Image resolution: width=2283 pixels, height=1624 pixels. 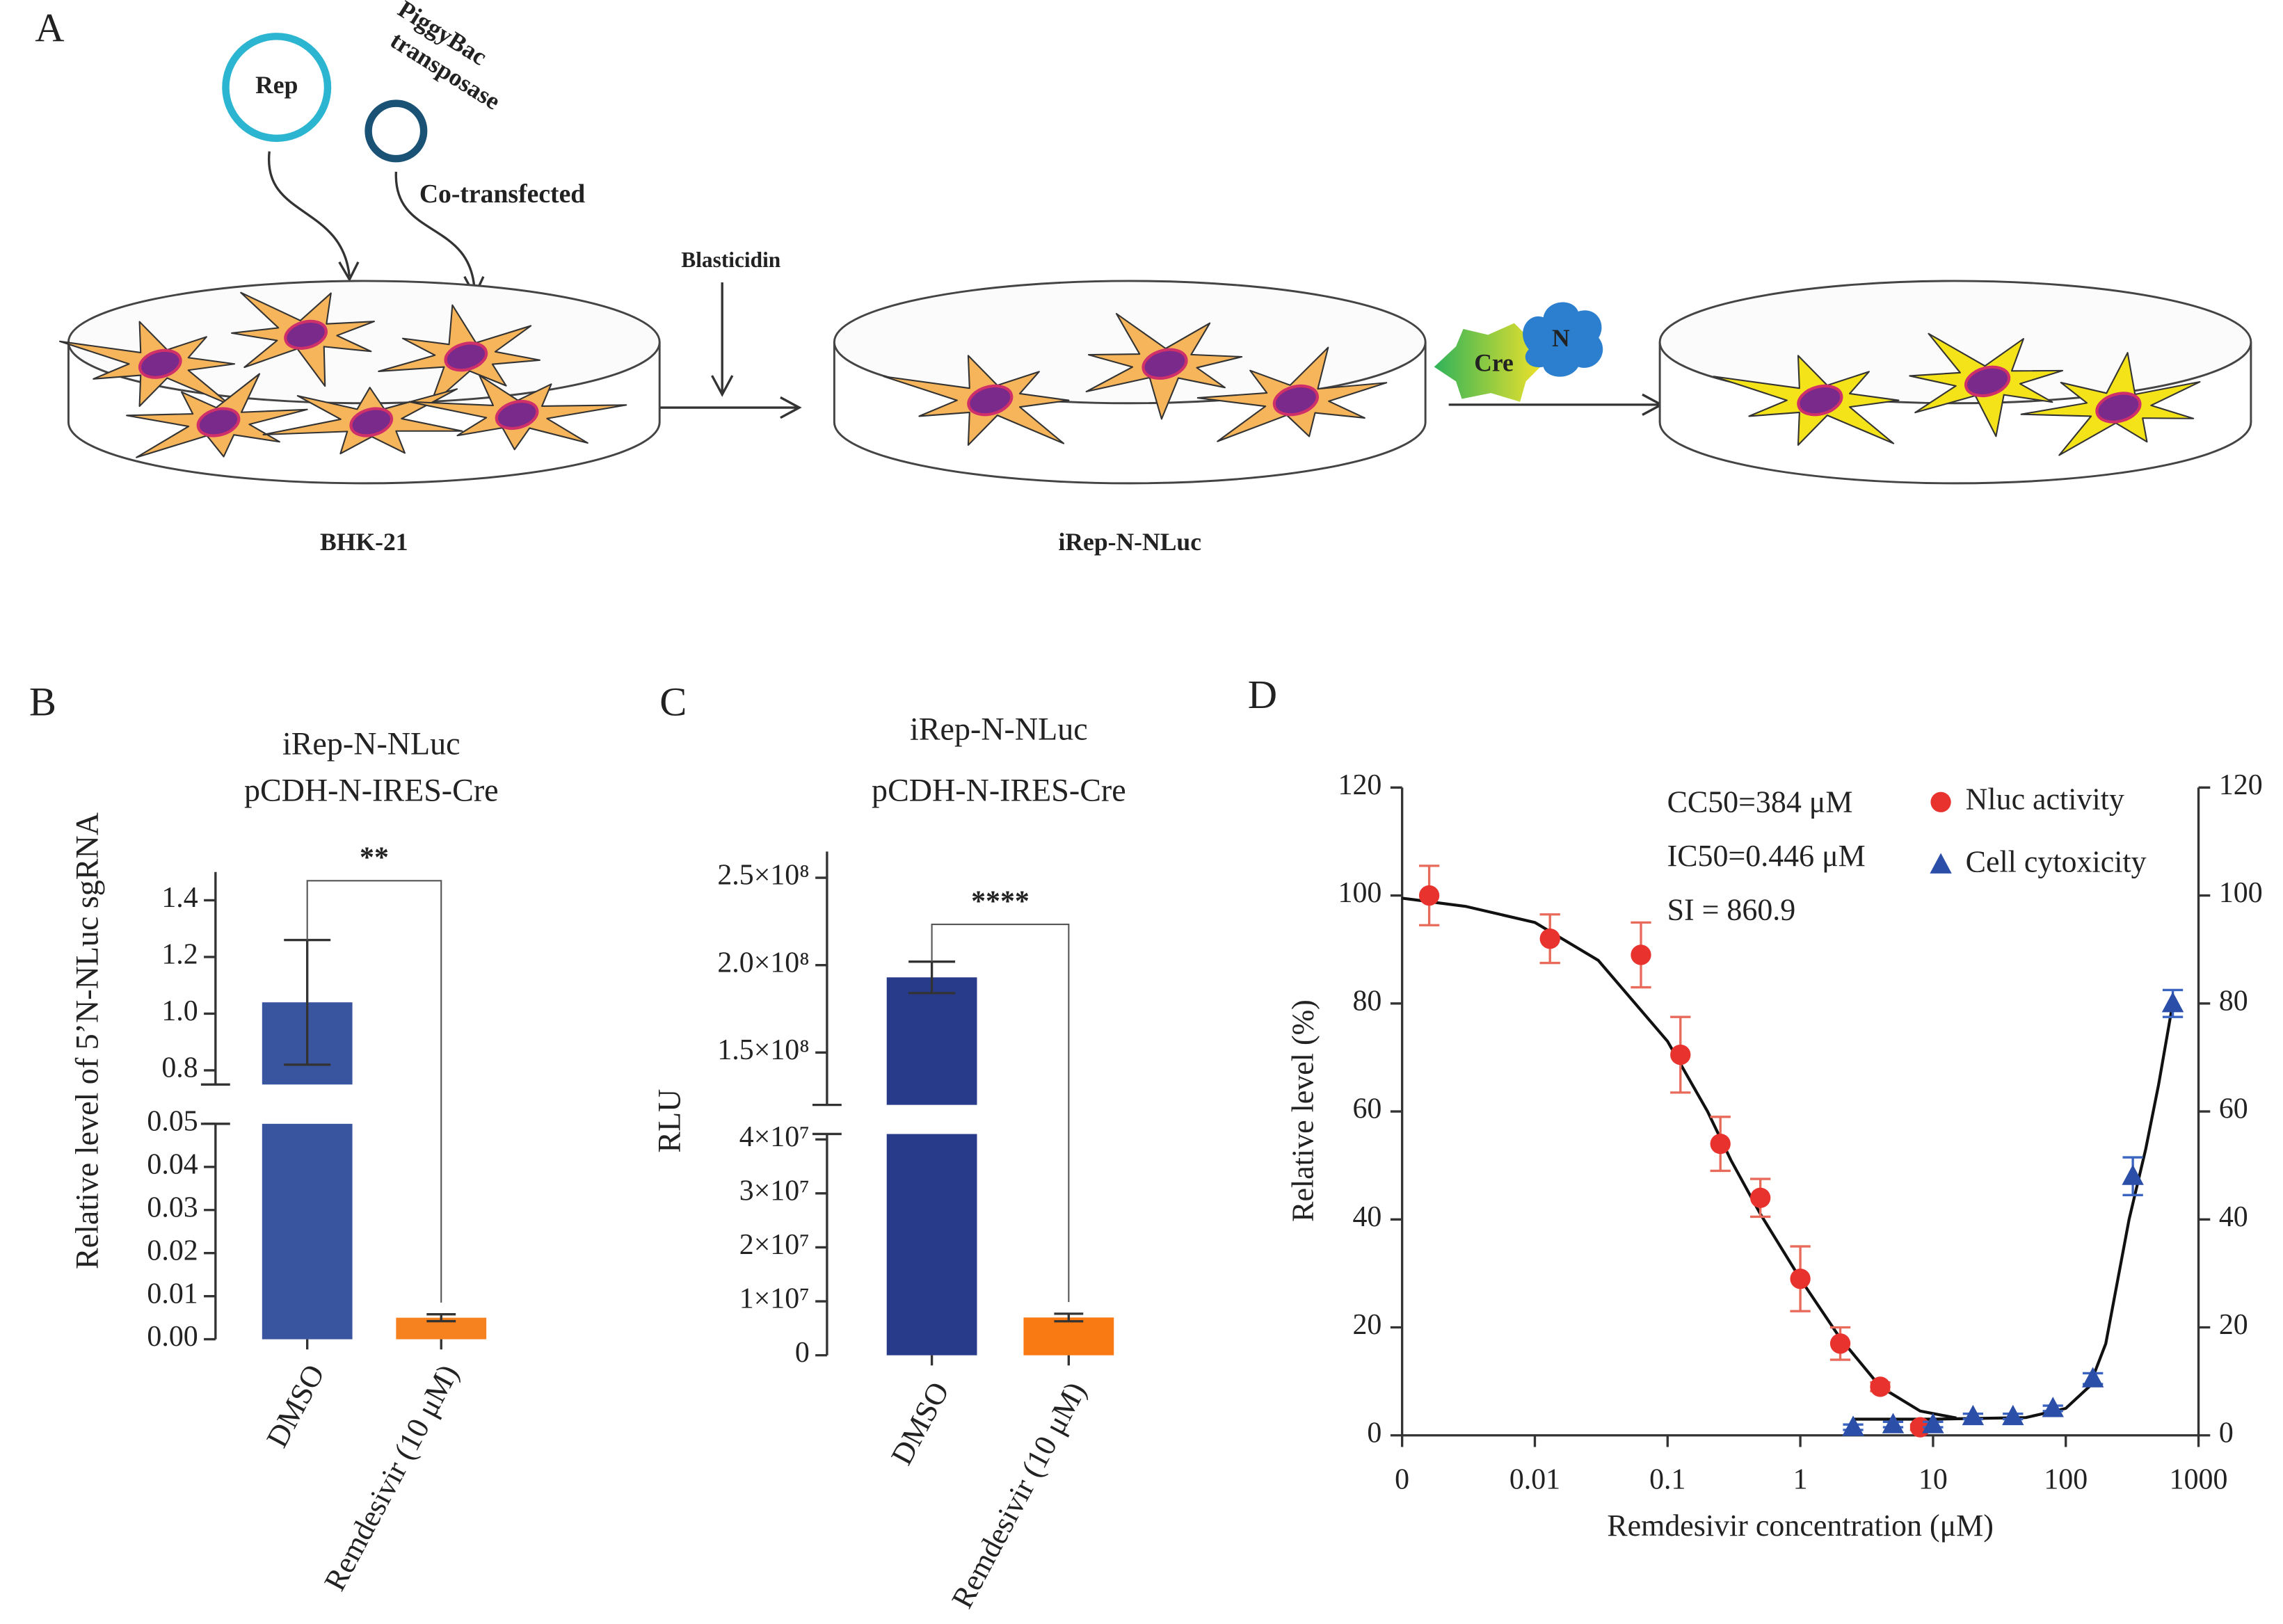 What do you see at coordinates (375, 858) in the screenshot?
I see `significance-label: **` at bounding box center [375, 858].